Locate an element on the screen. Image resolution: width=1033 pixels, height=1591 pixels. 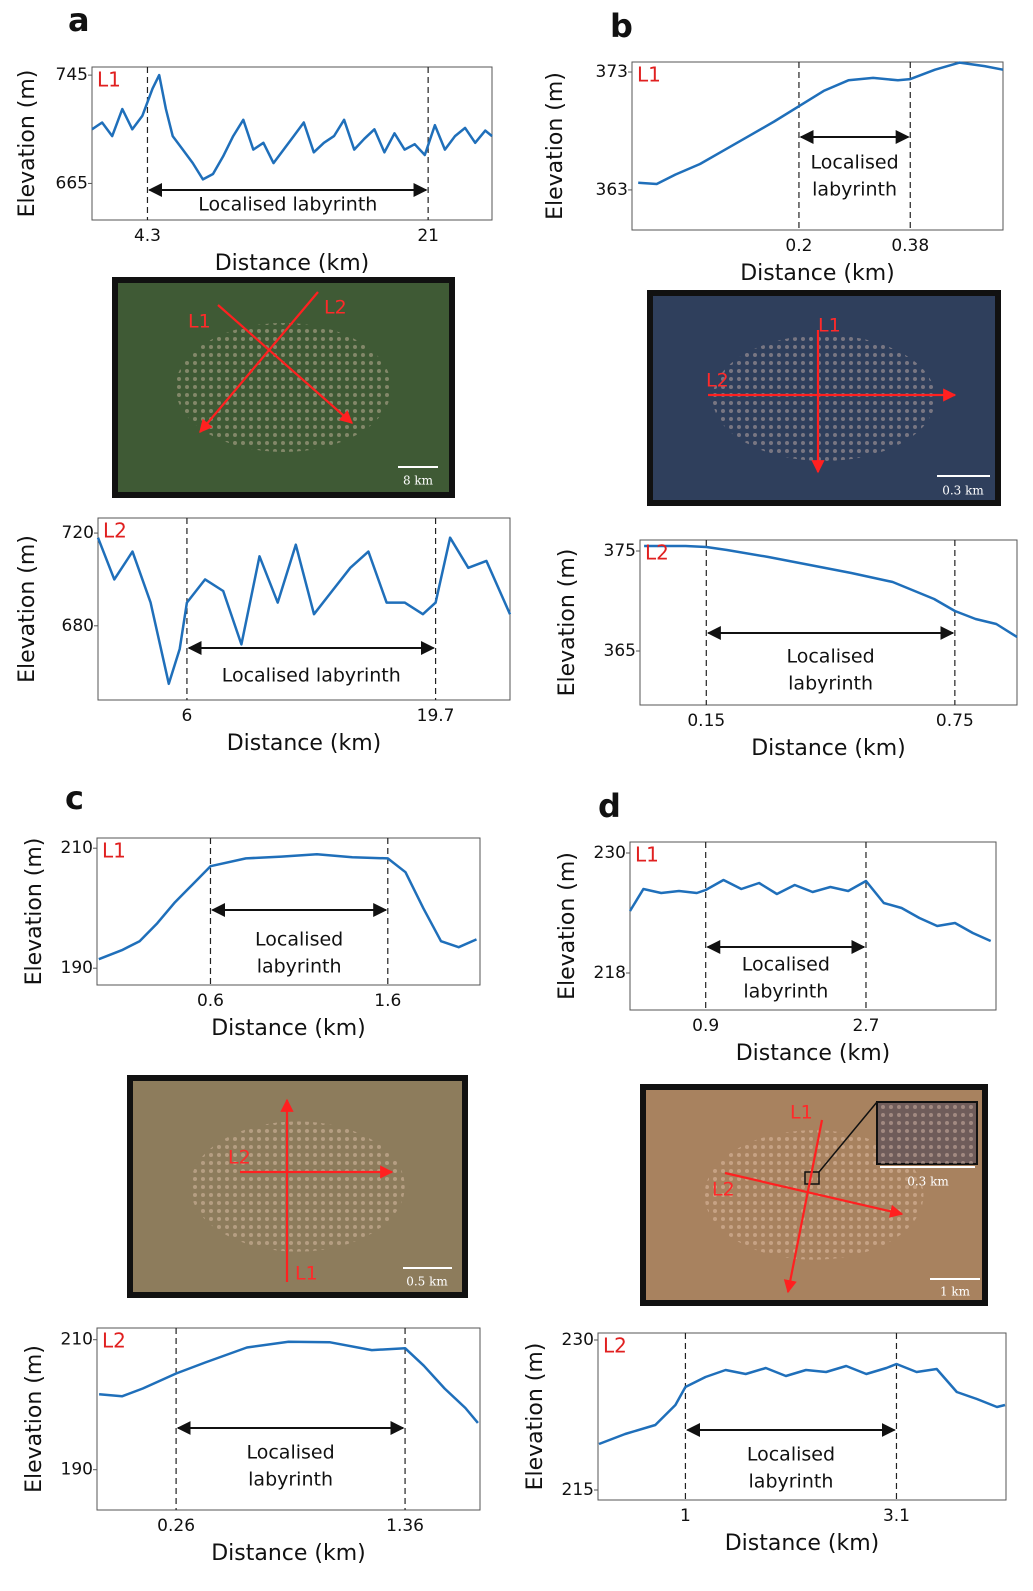
x-tick-label: 0.6 is located at coordinates (210, 1001).